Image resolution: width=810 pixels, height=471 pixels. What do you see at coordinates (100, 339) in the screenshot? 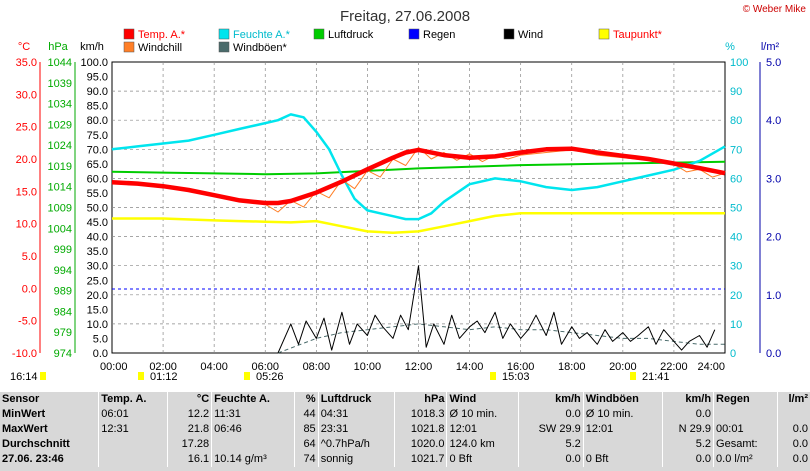
I see `wind-tick-label: 5.0` at bounding box center [100, 339].